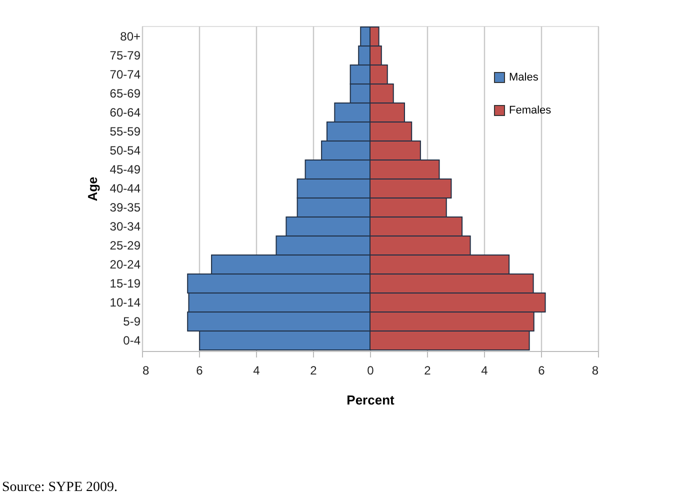 Image resolution: width=682 pixels, height=504 pixels. I want to click on y-tick-label: 15-19, so click(125, 283).